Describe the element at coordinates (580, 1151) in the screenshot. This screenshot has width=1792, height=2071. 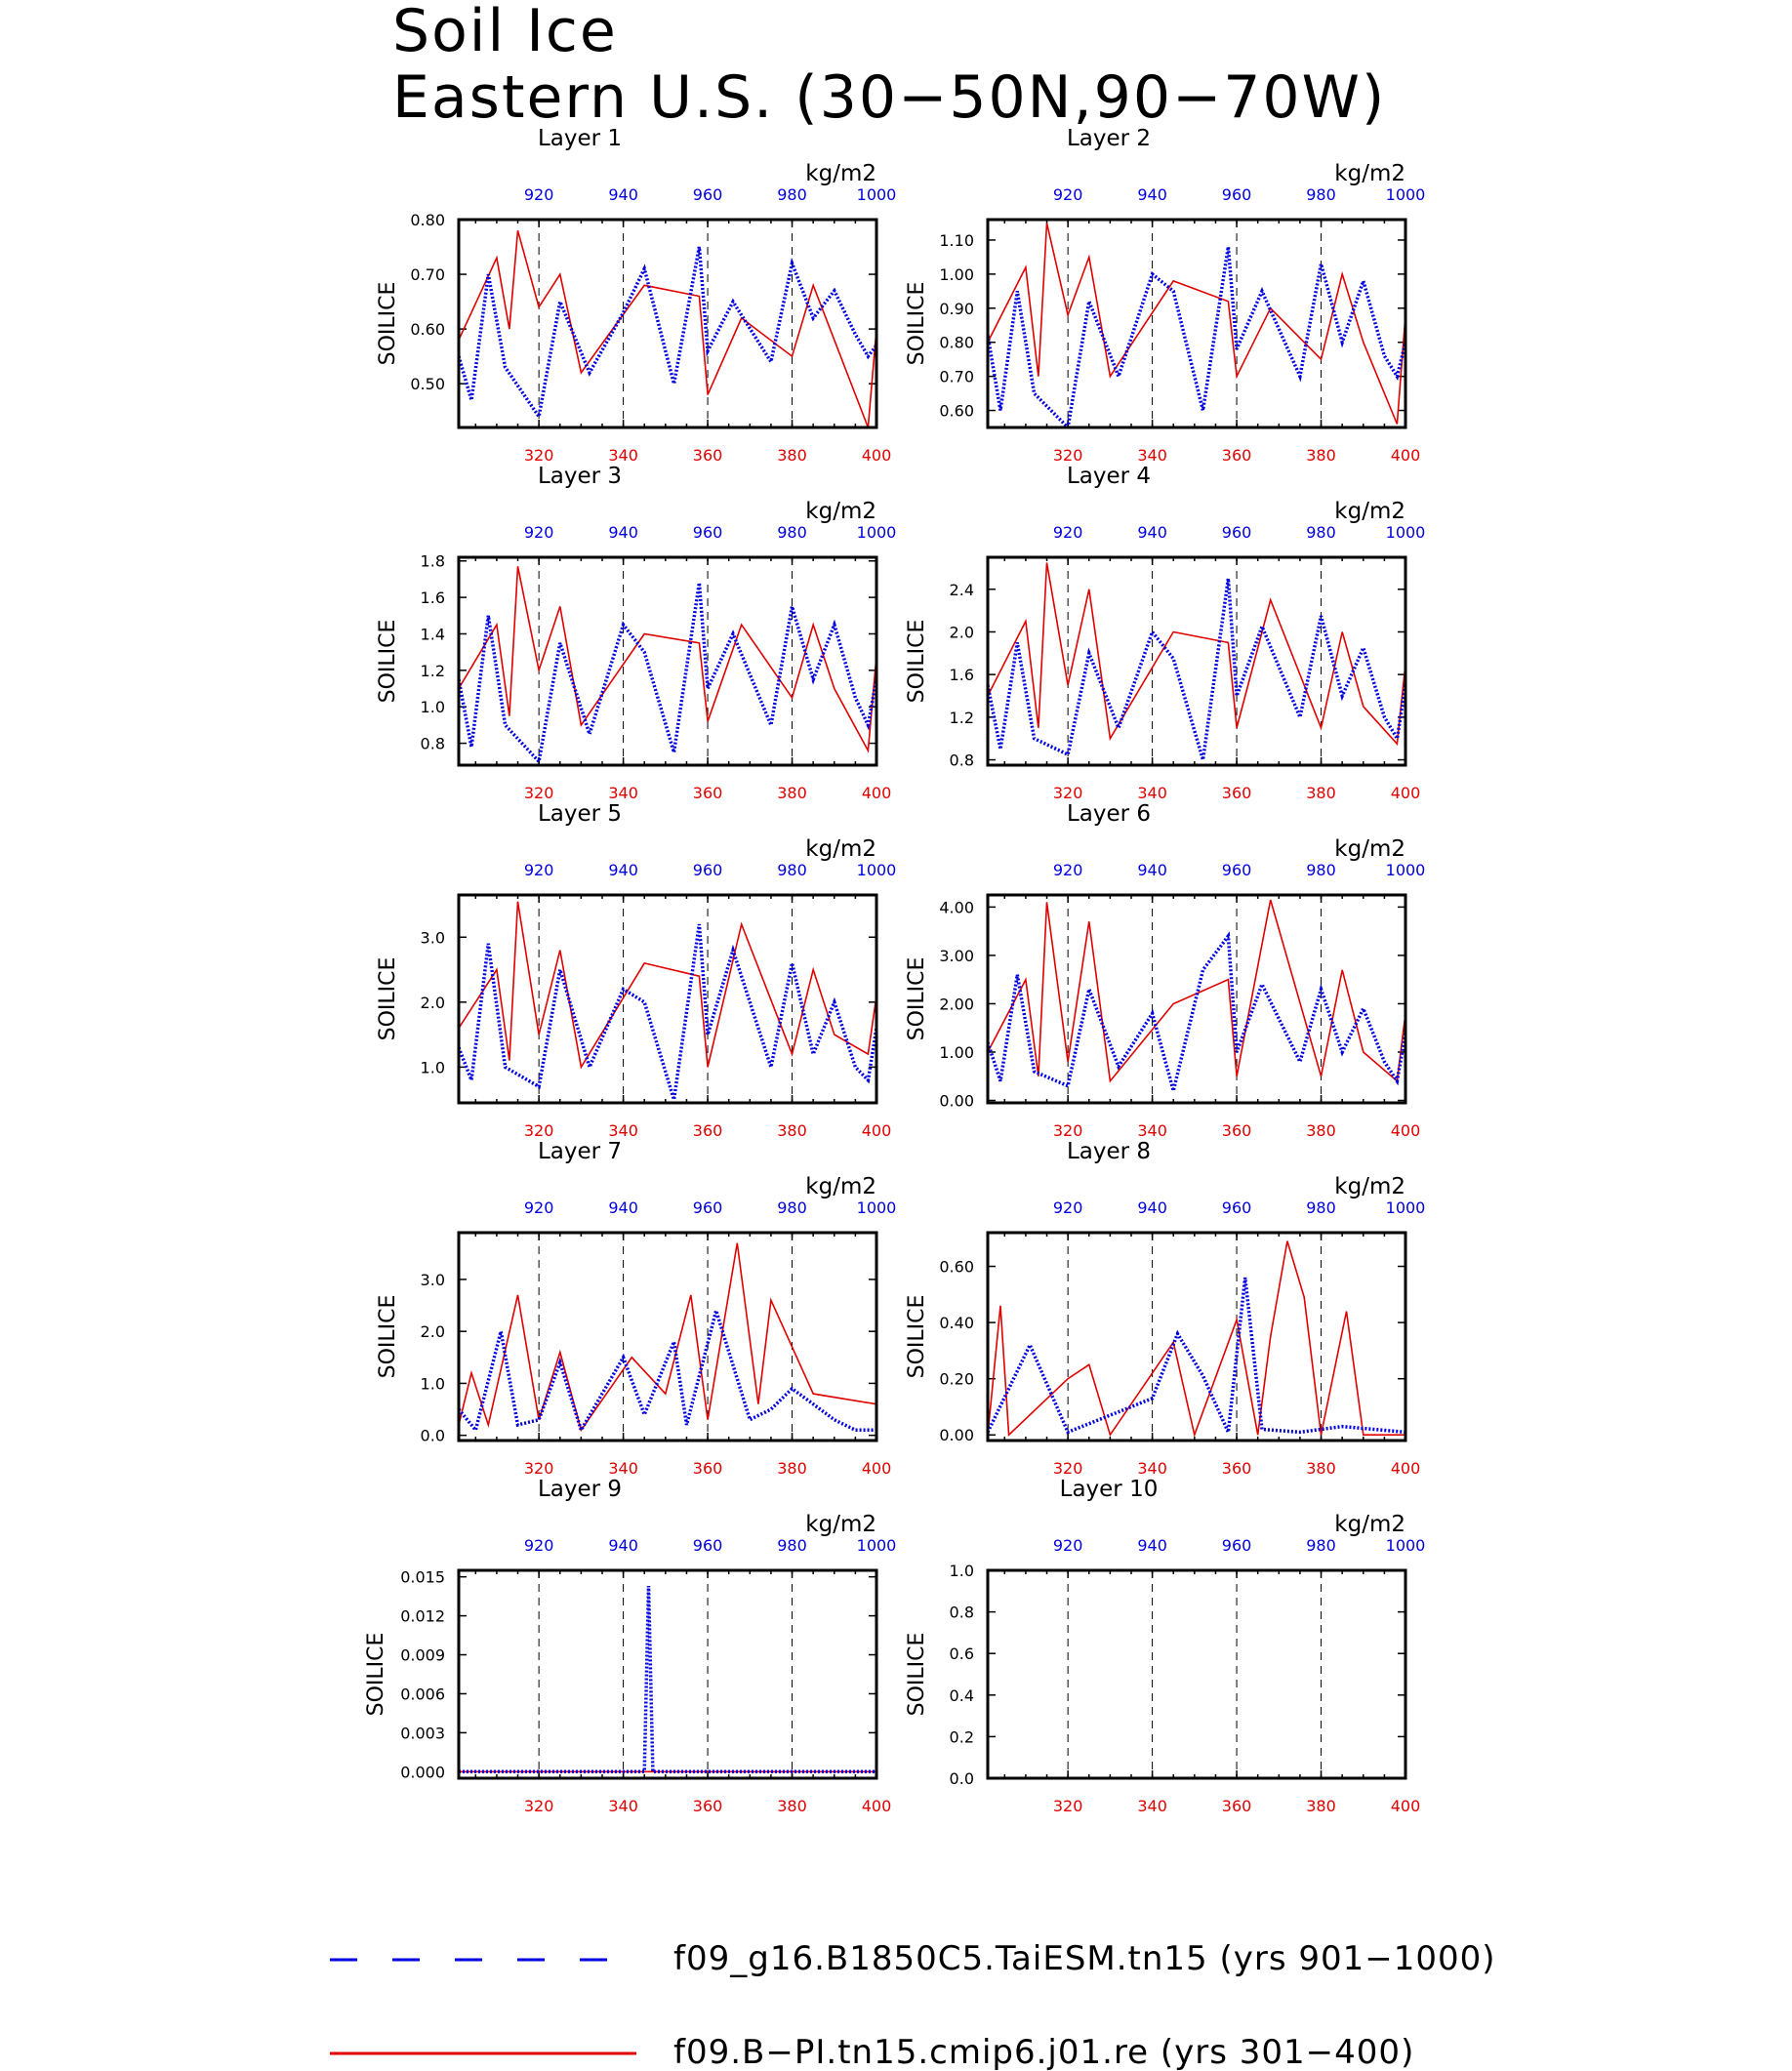
I see `panel-title: Layer 7` at that location.